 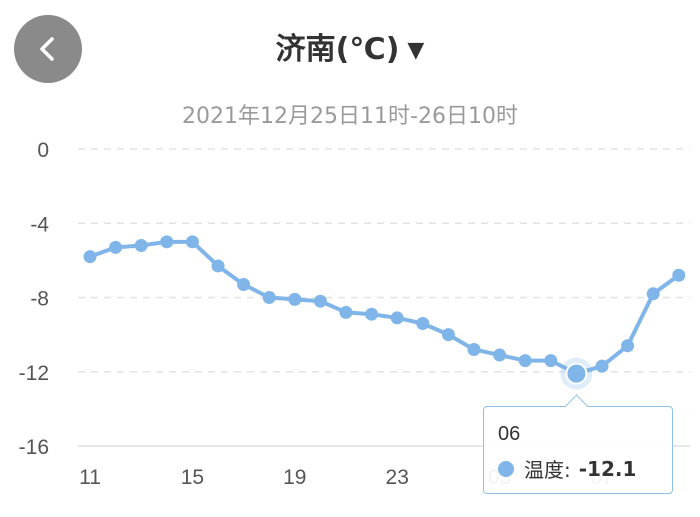 I want to click on highlight-point, so click(x=576, y=373).